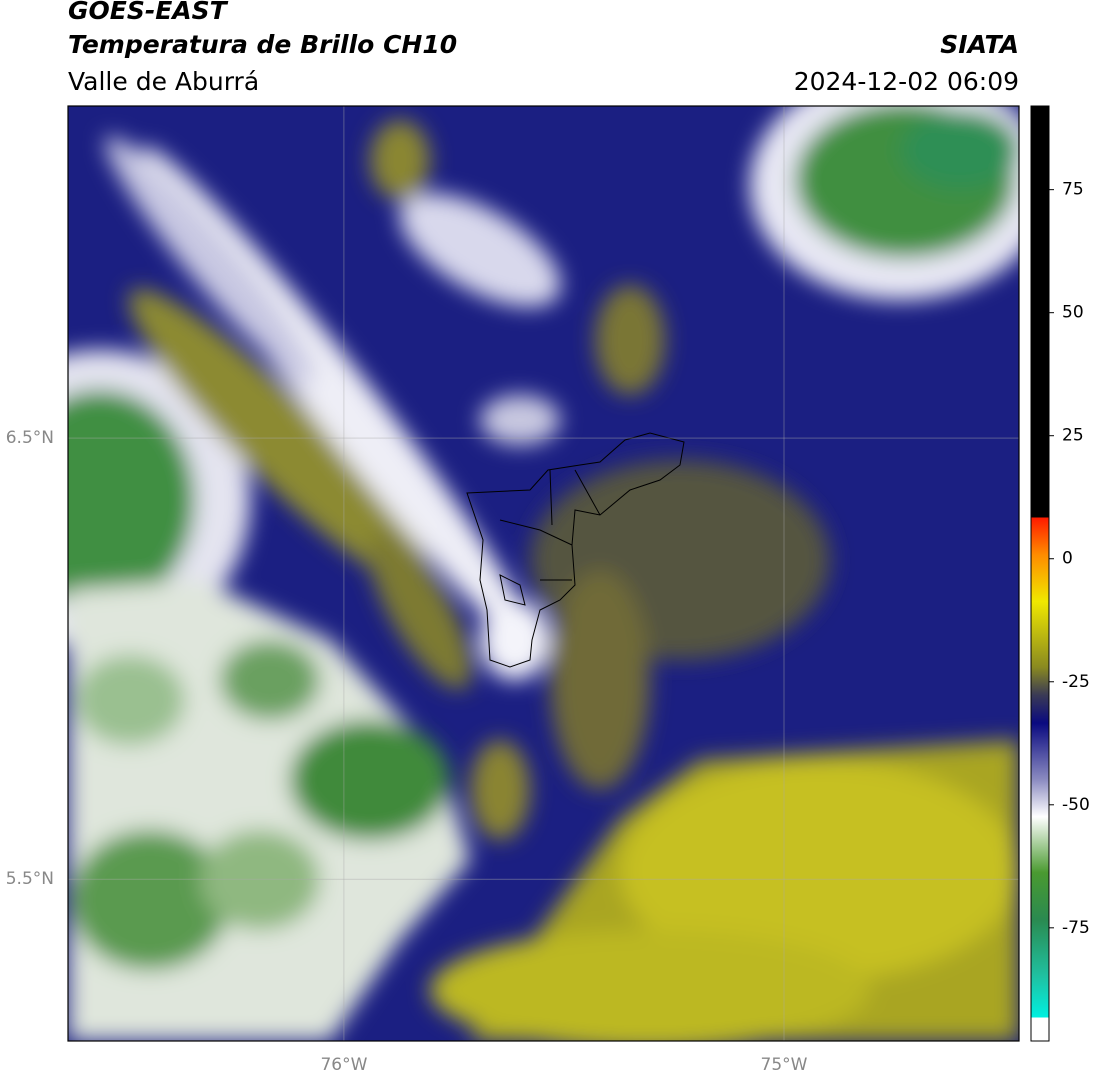 Image resolution: width=1094 pixels, height=1078 pixels. Describe the element at coordinates (1076, 682) in the screenshot. I see `colorbar-tick-label: -25` at that location.